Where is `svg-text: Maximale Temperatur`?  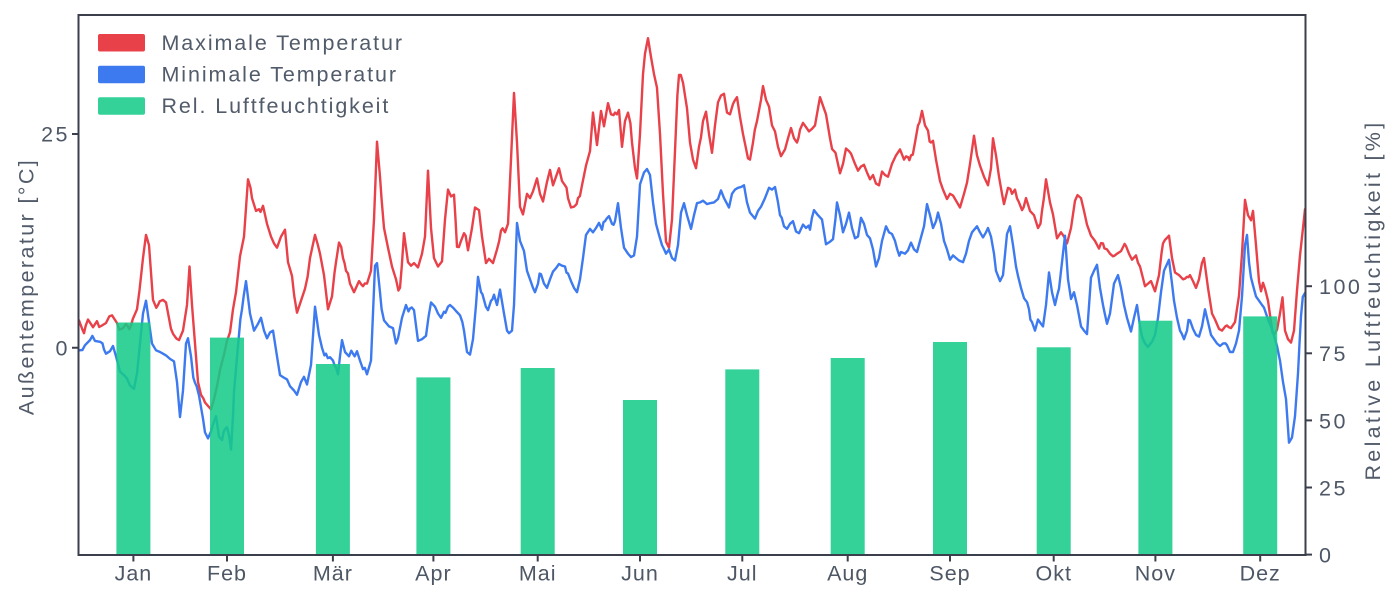 svg-text: Maximale Temperatur is located at coordinates (283, 43).